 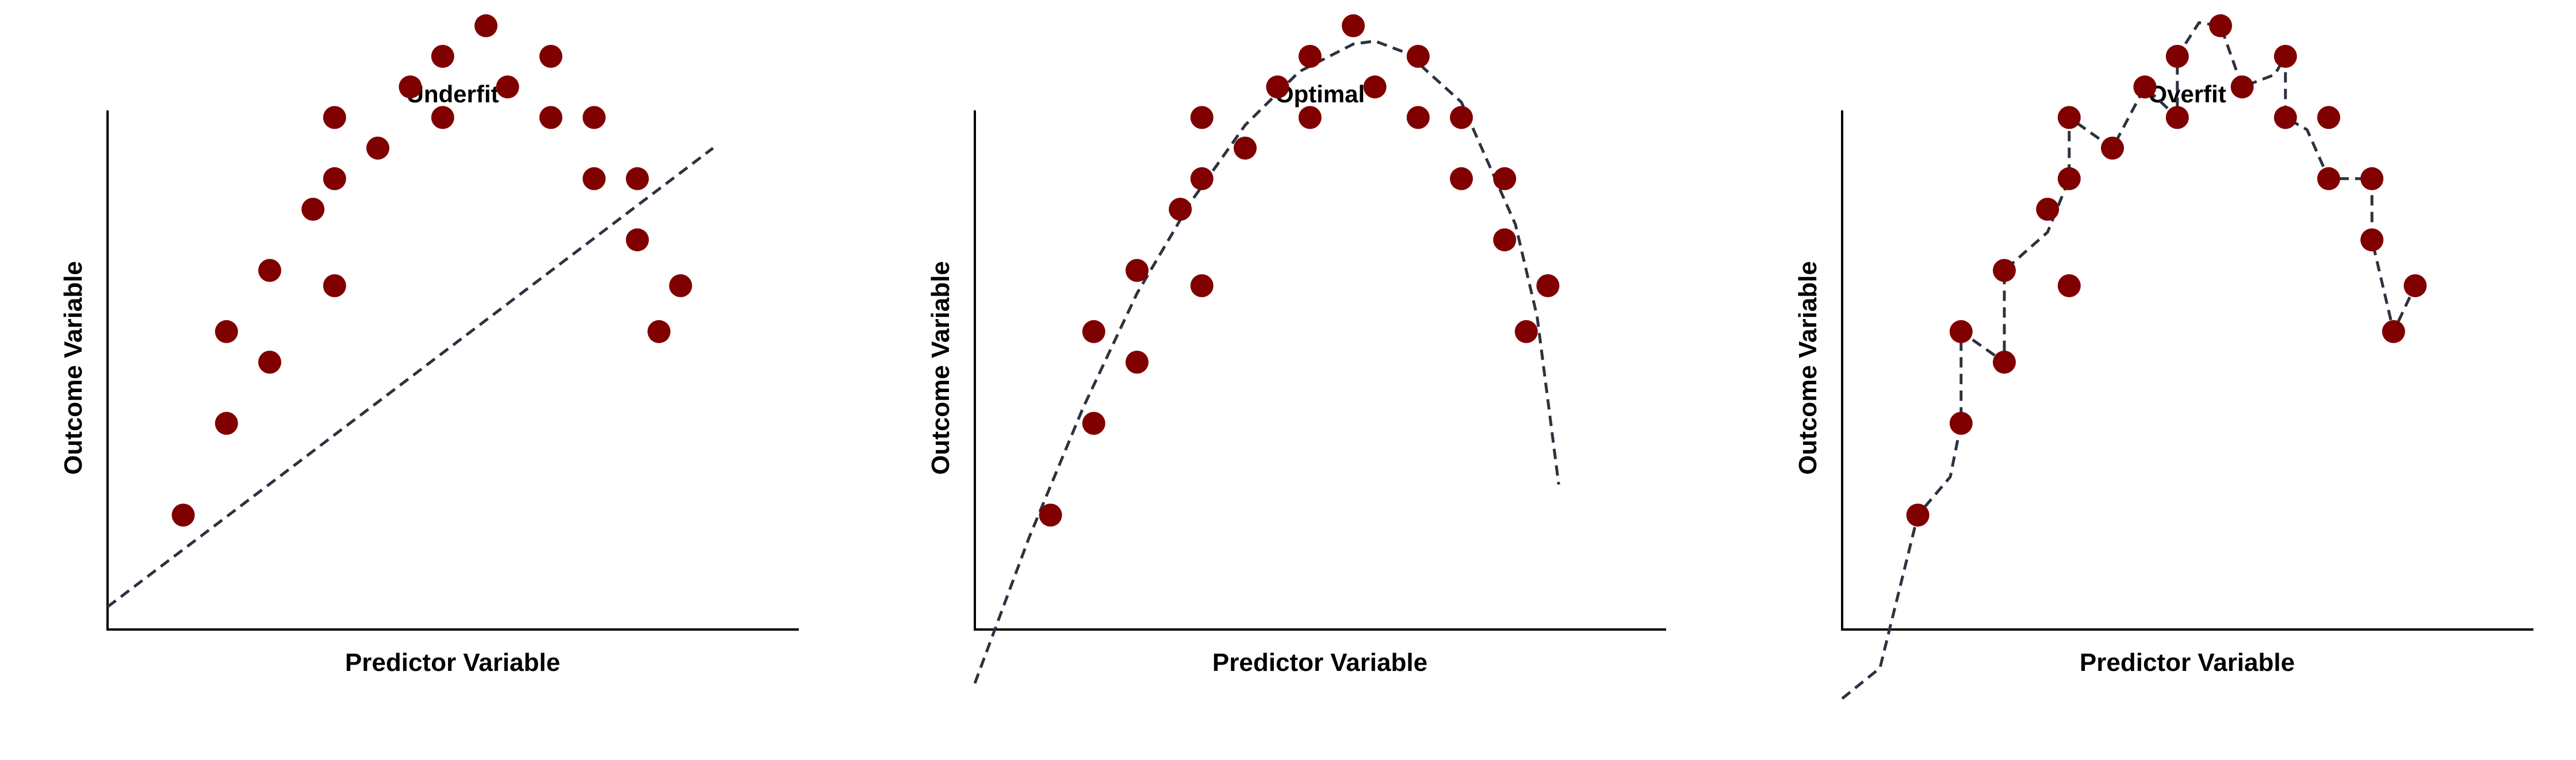 What do you see at coordinates (2187, 94) in the screenshot?
I see `panel-title: Overfit` at bounding box center [2187, 94].